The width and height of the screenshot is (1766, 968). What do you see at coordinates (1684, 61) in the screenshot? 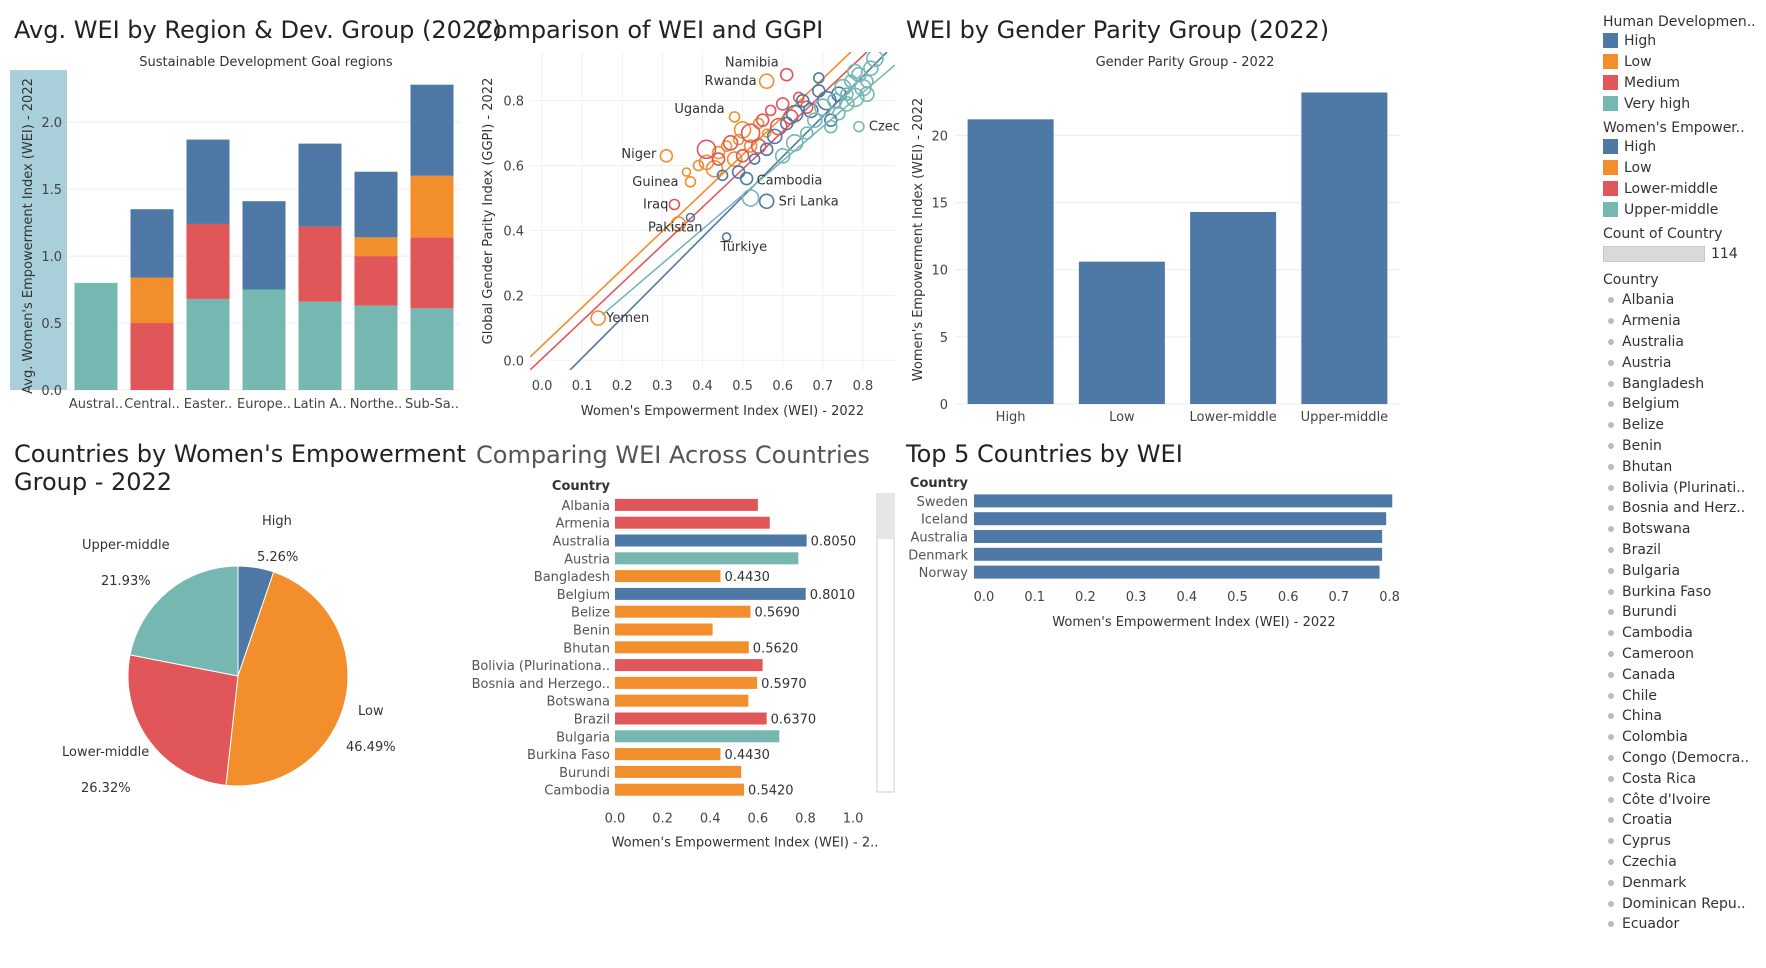
I see `legend-hd-item: Low` at bounding box center [1684, 61].